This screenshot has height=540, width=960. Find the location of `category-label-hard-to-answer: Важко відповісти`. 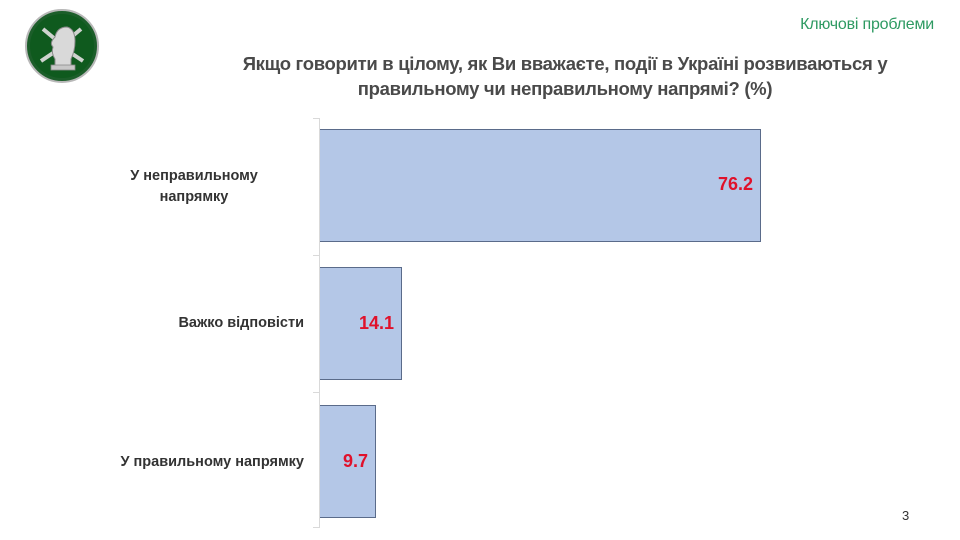

category-label-hard-to-answer: Важко відповісти is located at coordinates (241, 323).